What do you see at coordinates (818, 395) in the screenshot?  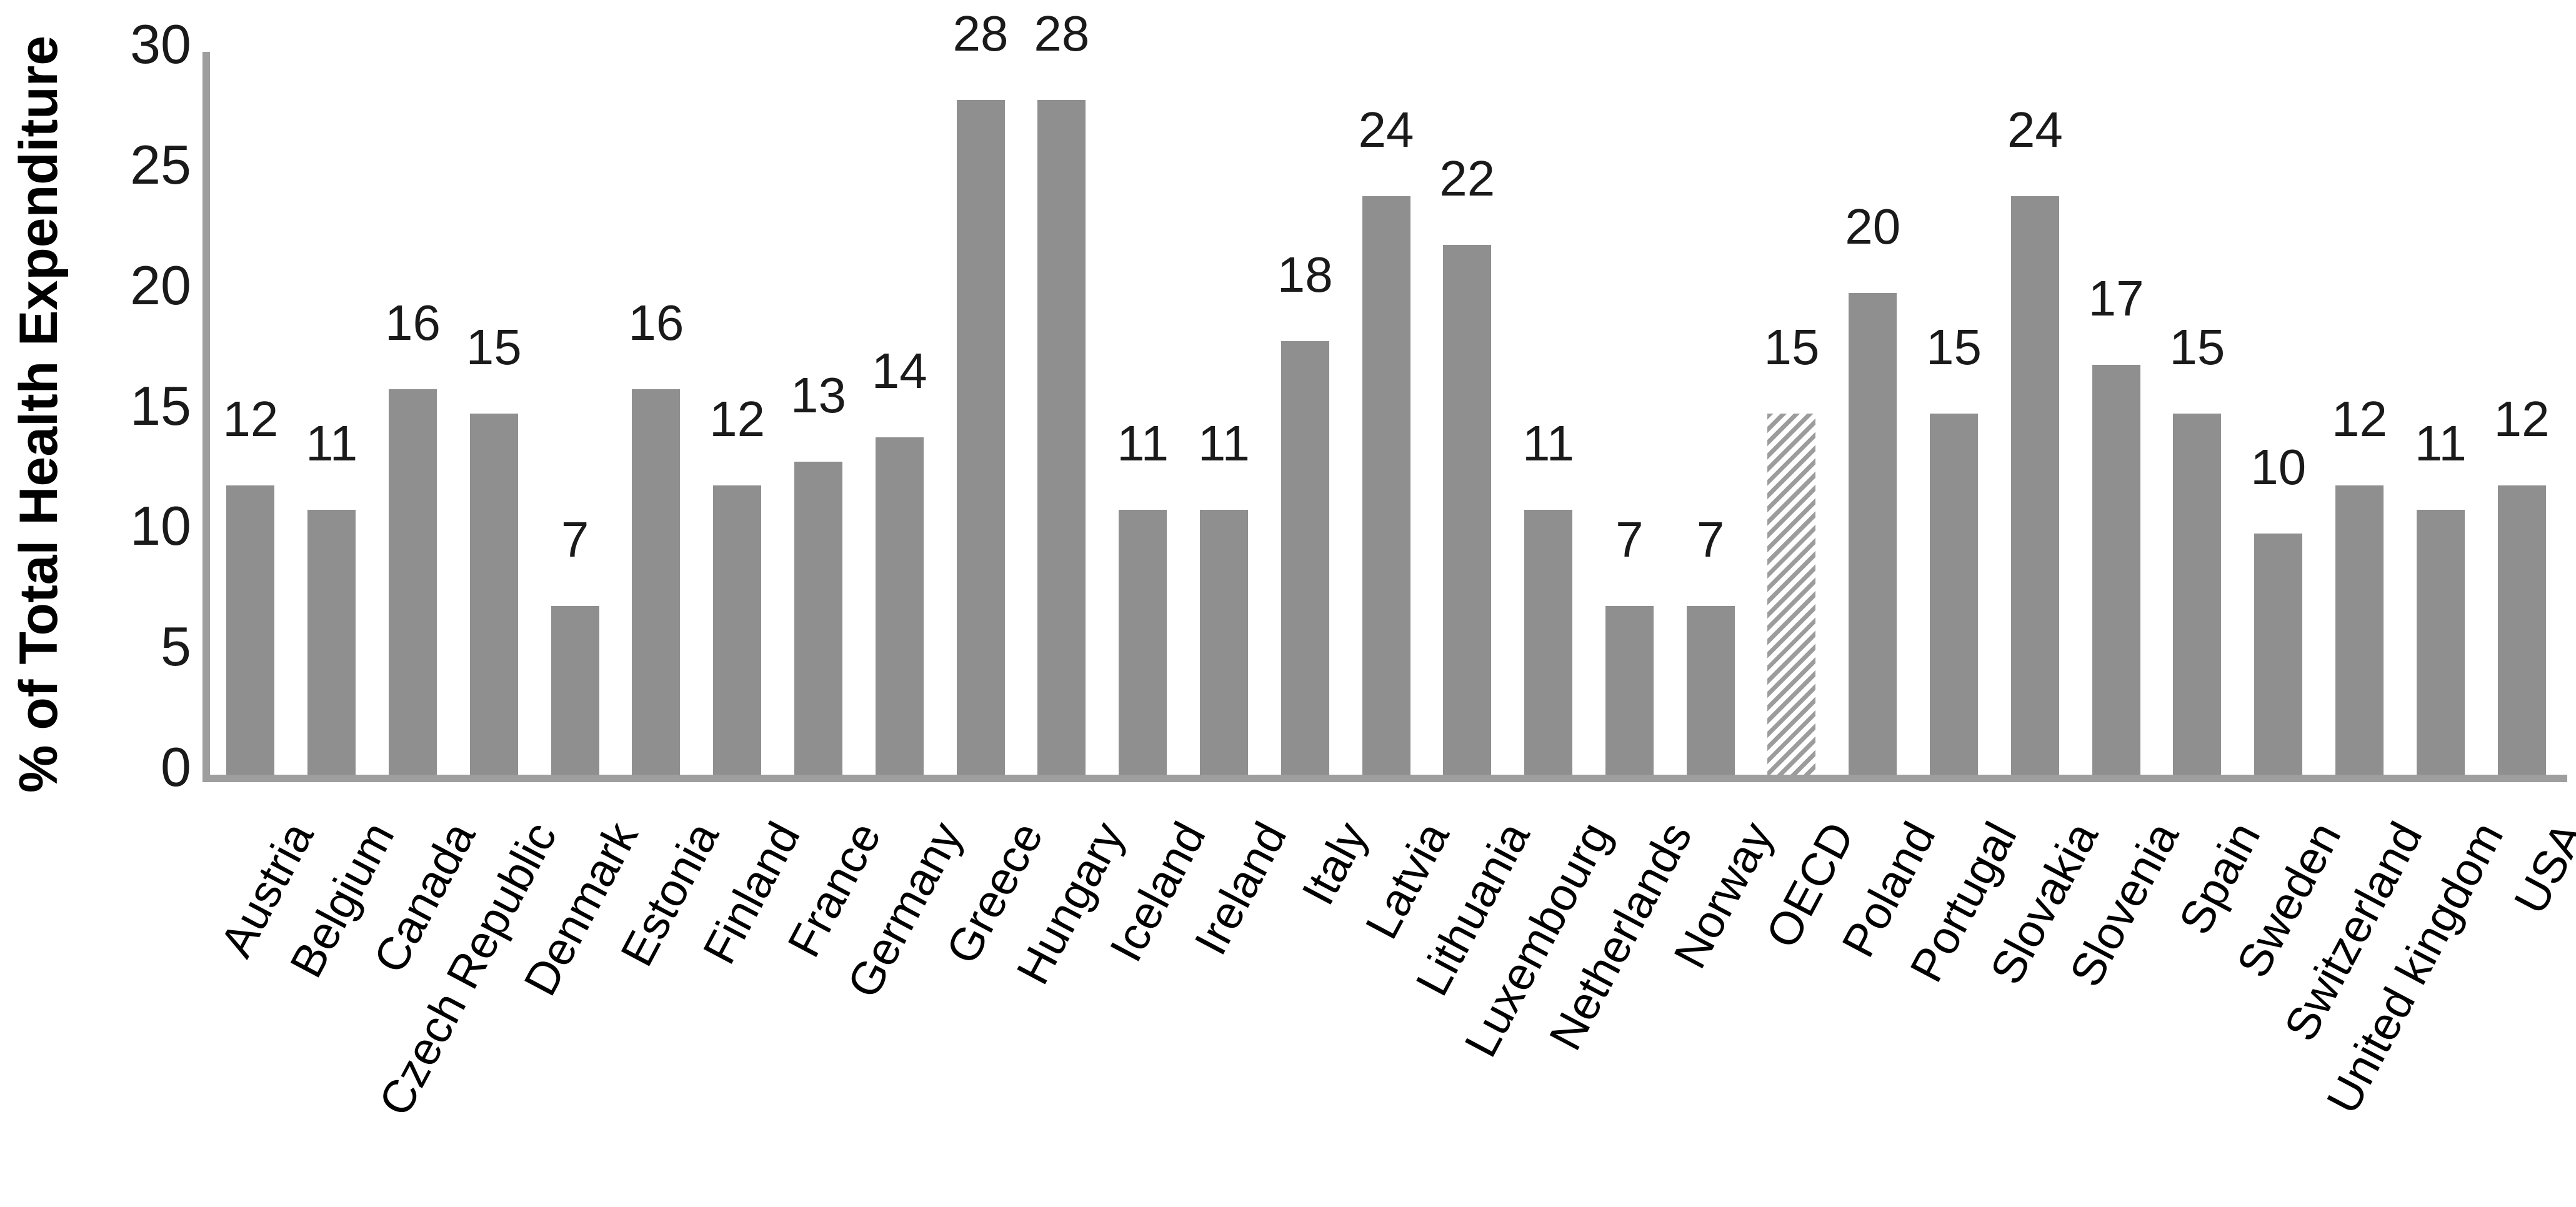 I see `bar-value-label: 13` at bounding box center [818, 395].